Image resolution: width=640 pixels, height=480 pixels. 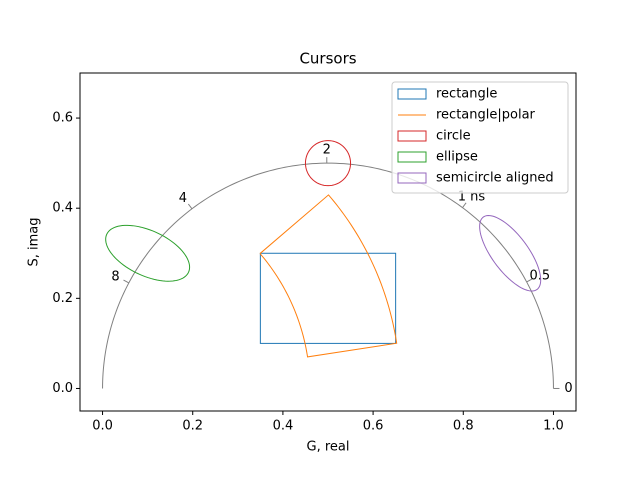 What do you see at coordinates (62, 118) in the screenshot?
I see `y-tick-label: 0.6` at bounding box center [62, 118].